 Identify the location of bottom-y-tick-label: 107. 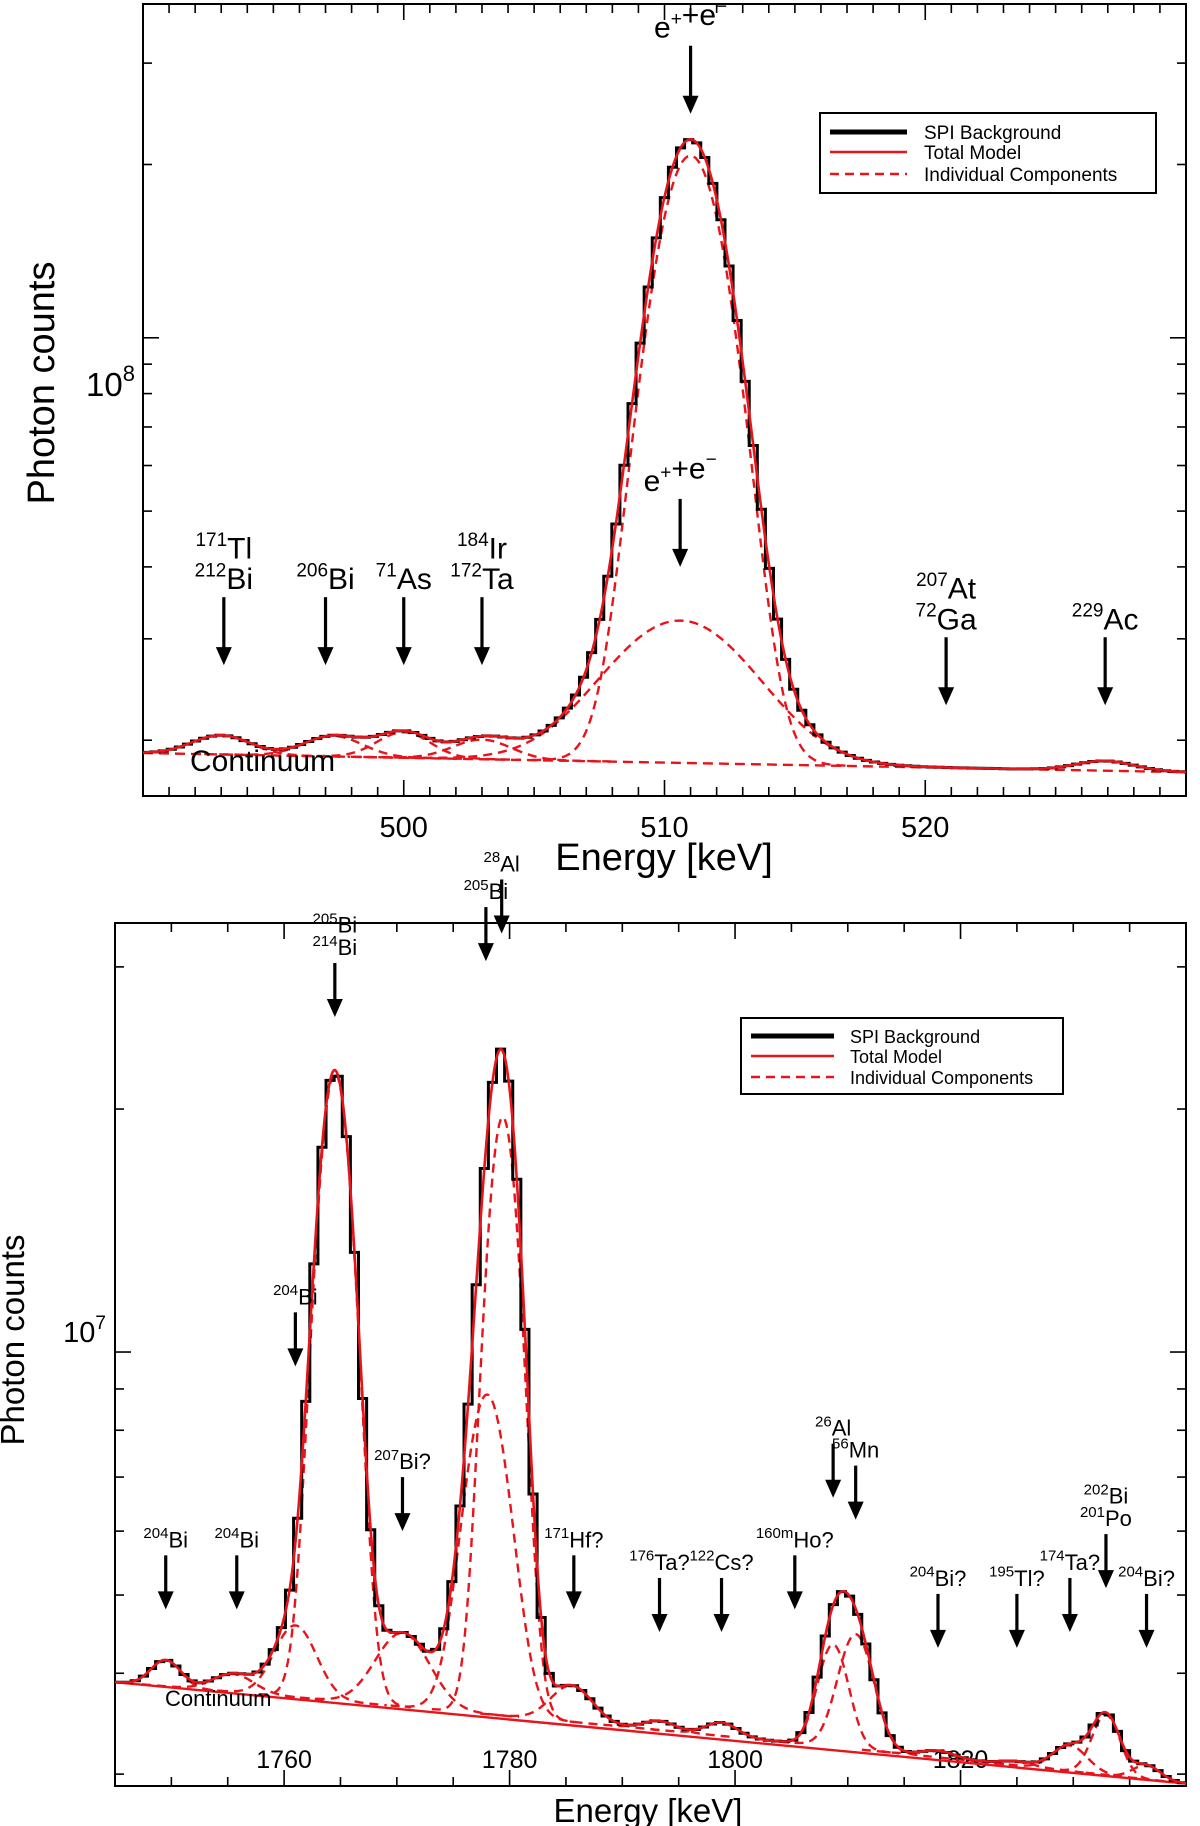
(84, 1331).